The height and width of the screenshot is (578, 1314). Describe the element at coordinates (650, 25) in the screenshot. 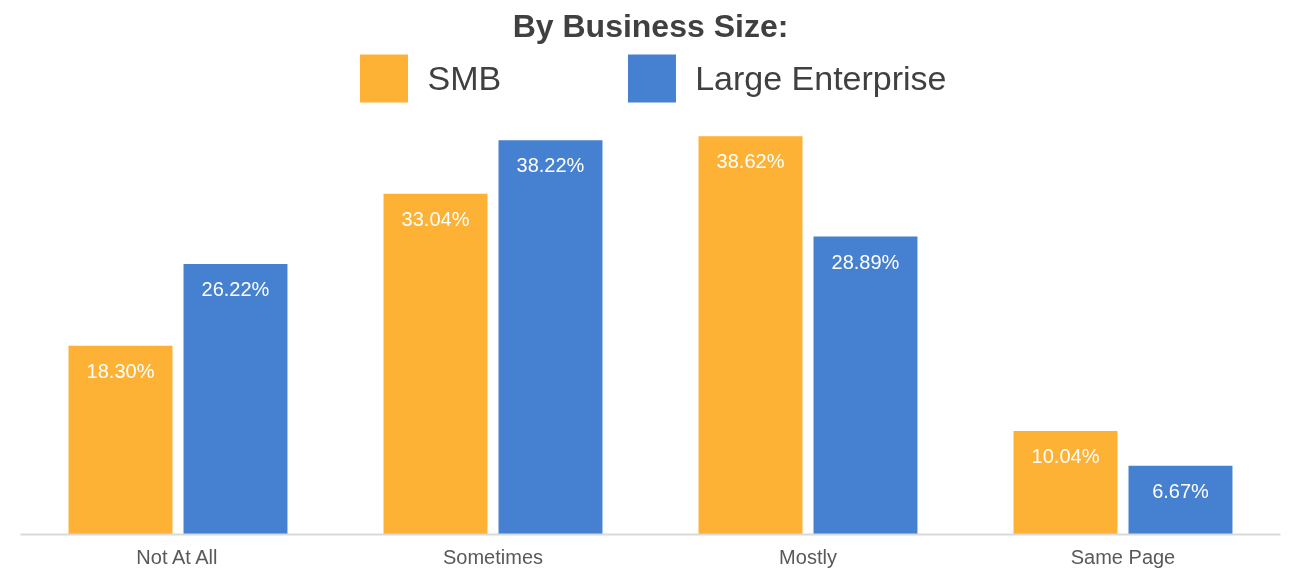

I see `chart-title: By Business Size:` at that location.